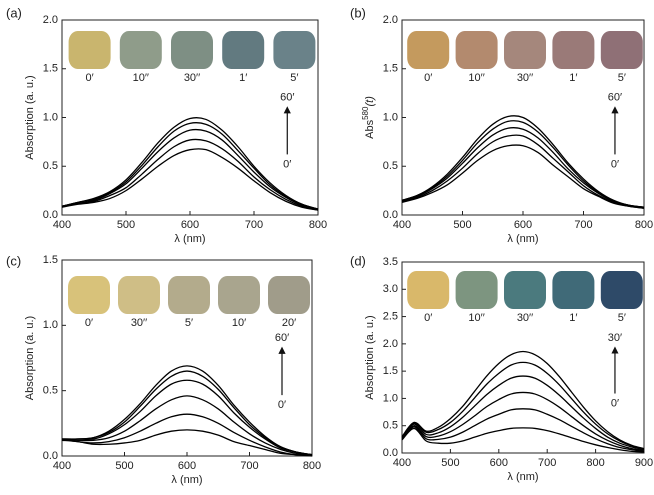 The height and width of the screenshot is (495, 654). Describe the element at coordinates (390, 262) in the screenshot. I see `y-tick-label: 3.5` at that location.